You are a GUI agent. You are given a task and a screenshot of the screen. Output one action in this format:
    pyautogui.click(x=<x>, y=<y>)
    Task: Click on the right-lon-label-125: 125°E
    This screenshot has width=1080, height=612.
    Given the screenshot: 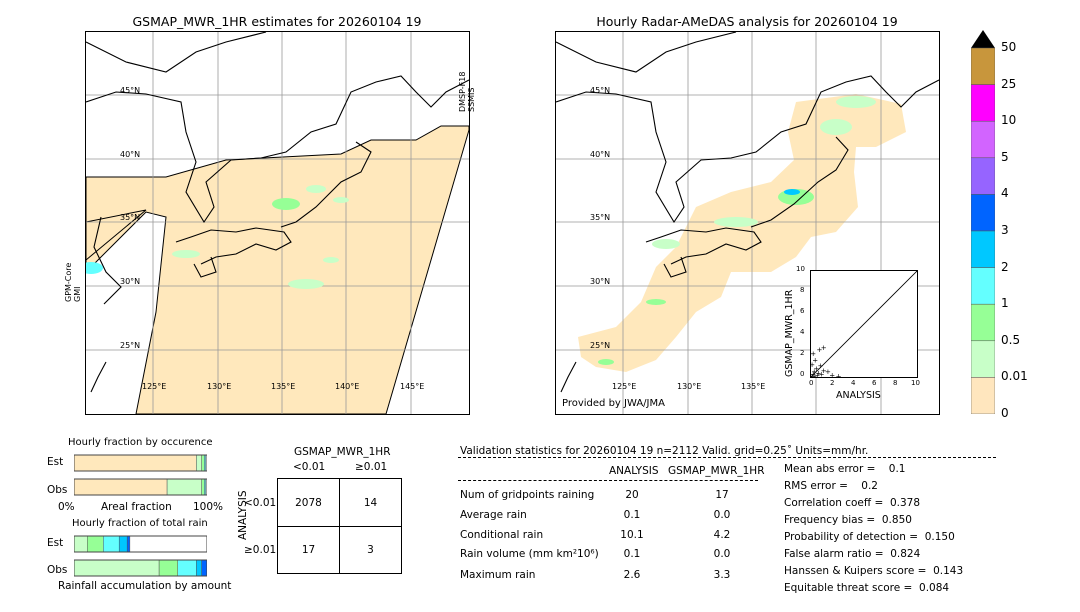 What is the action you would take?
    pyautogui.click(x=624, y=386)
    